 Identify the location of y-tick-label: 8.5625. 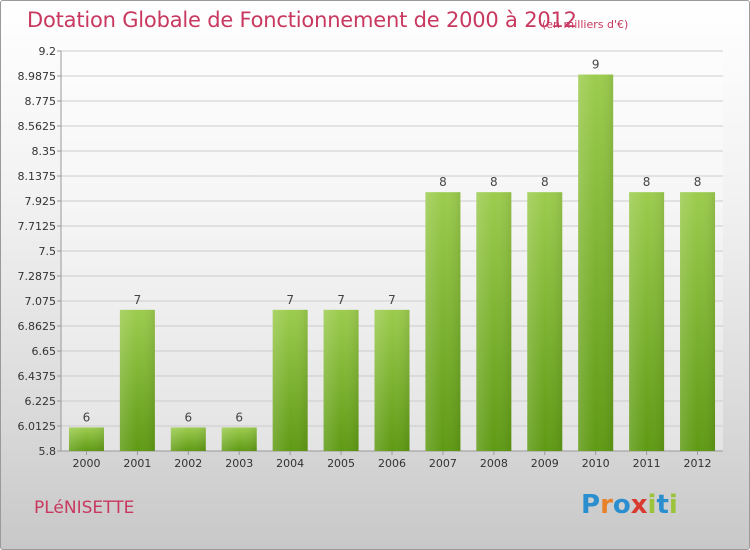
(37, 126).